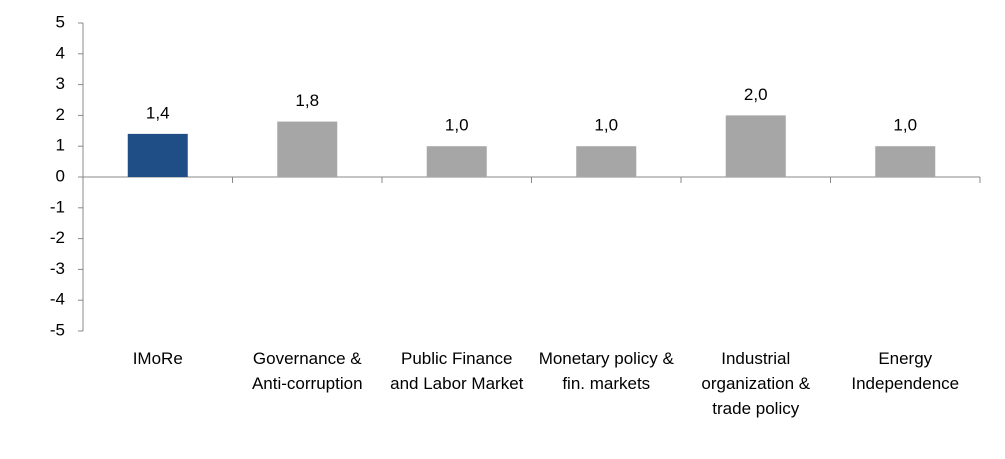 Image resolution: width=1005 pixels, height=459 pixels. What do you see at coordinates (905, 371) in the screenshot?
I see `x-tick-label: Energy Independence` at bounding box center [905, 371].